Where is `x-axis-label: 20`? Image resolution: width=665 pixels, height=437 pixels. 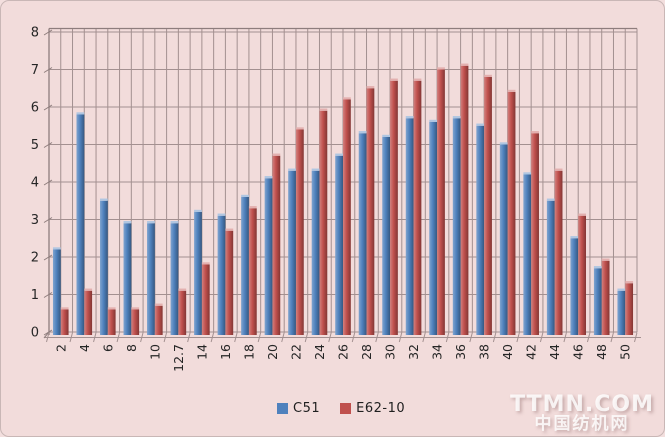
x-axis-label: 20 is located at coordinates (272, 352).